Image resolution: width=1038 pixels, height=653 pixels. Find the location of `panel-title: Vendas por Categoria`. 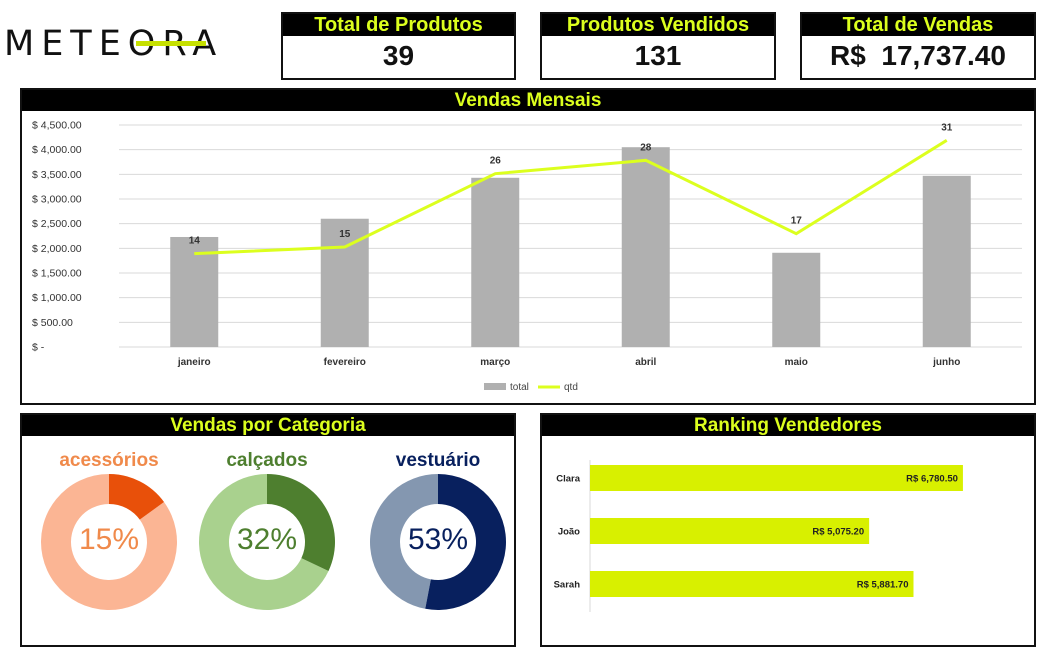

panel-title: Vendas por Categoria is located at coordinates (268, 425).